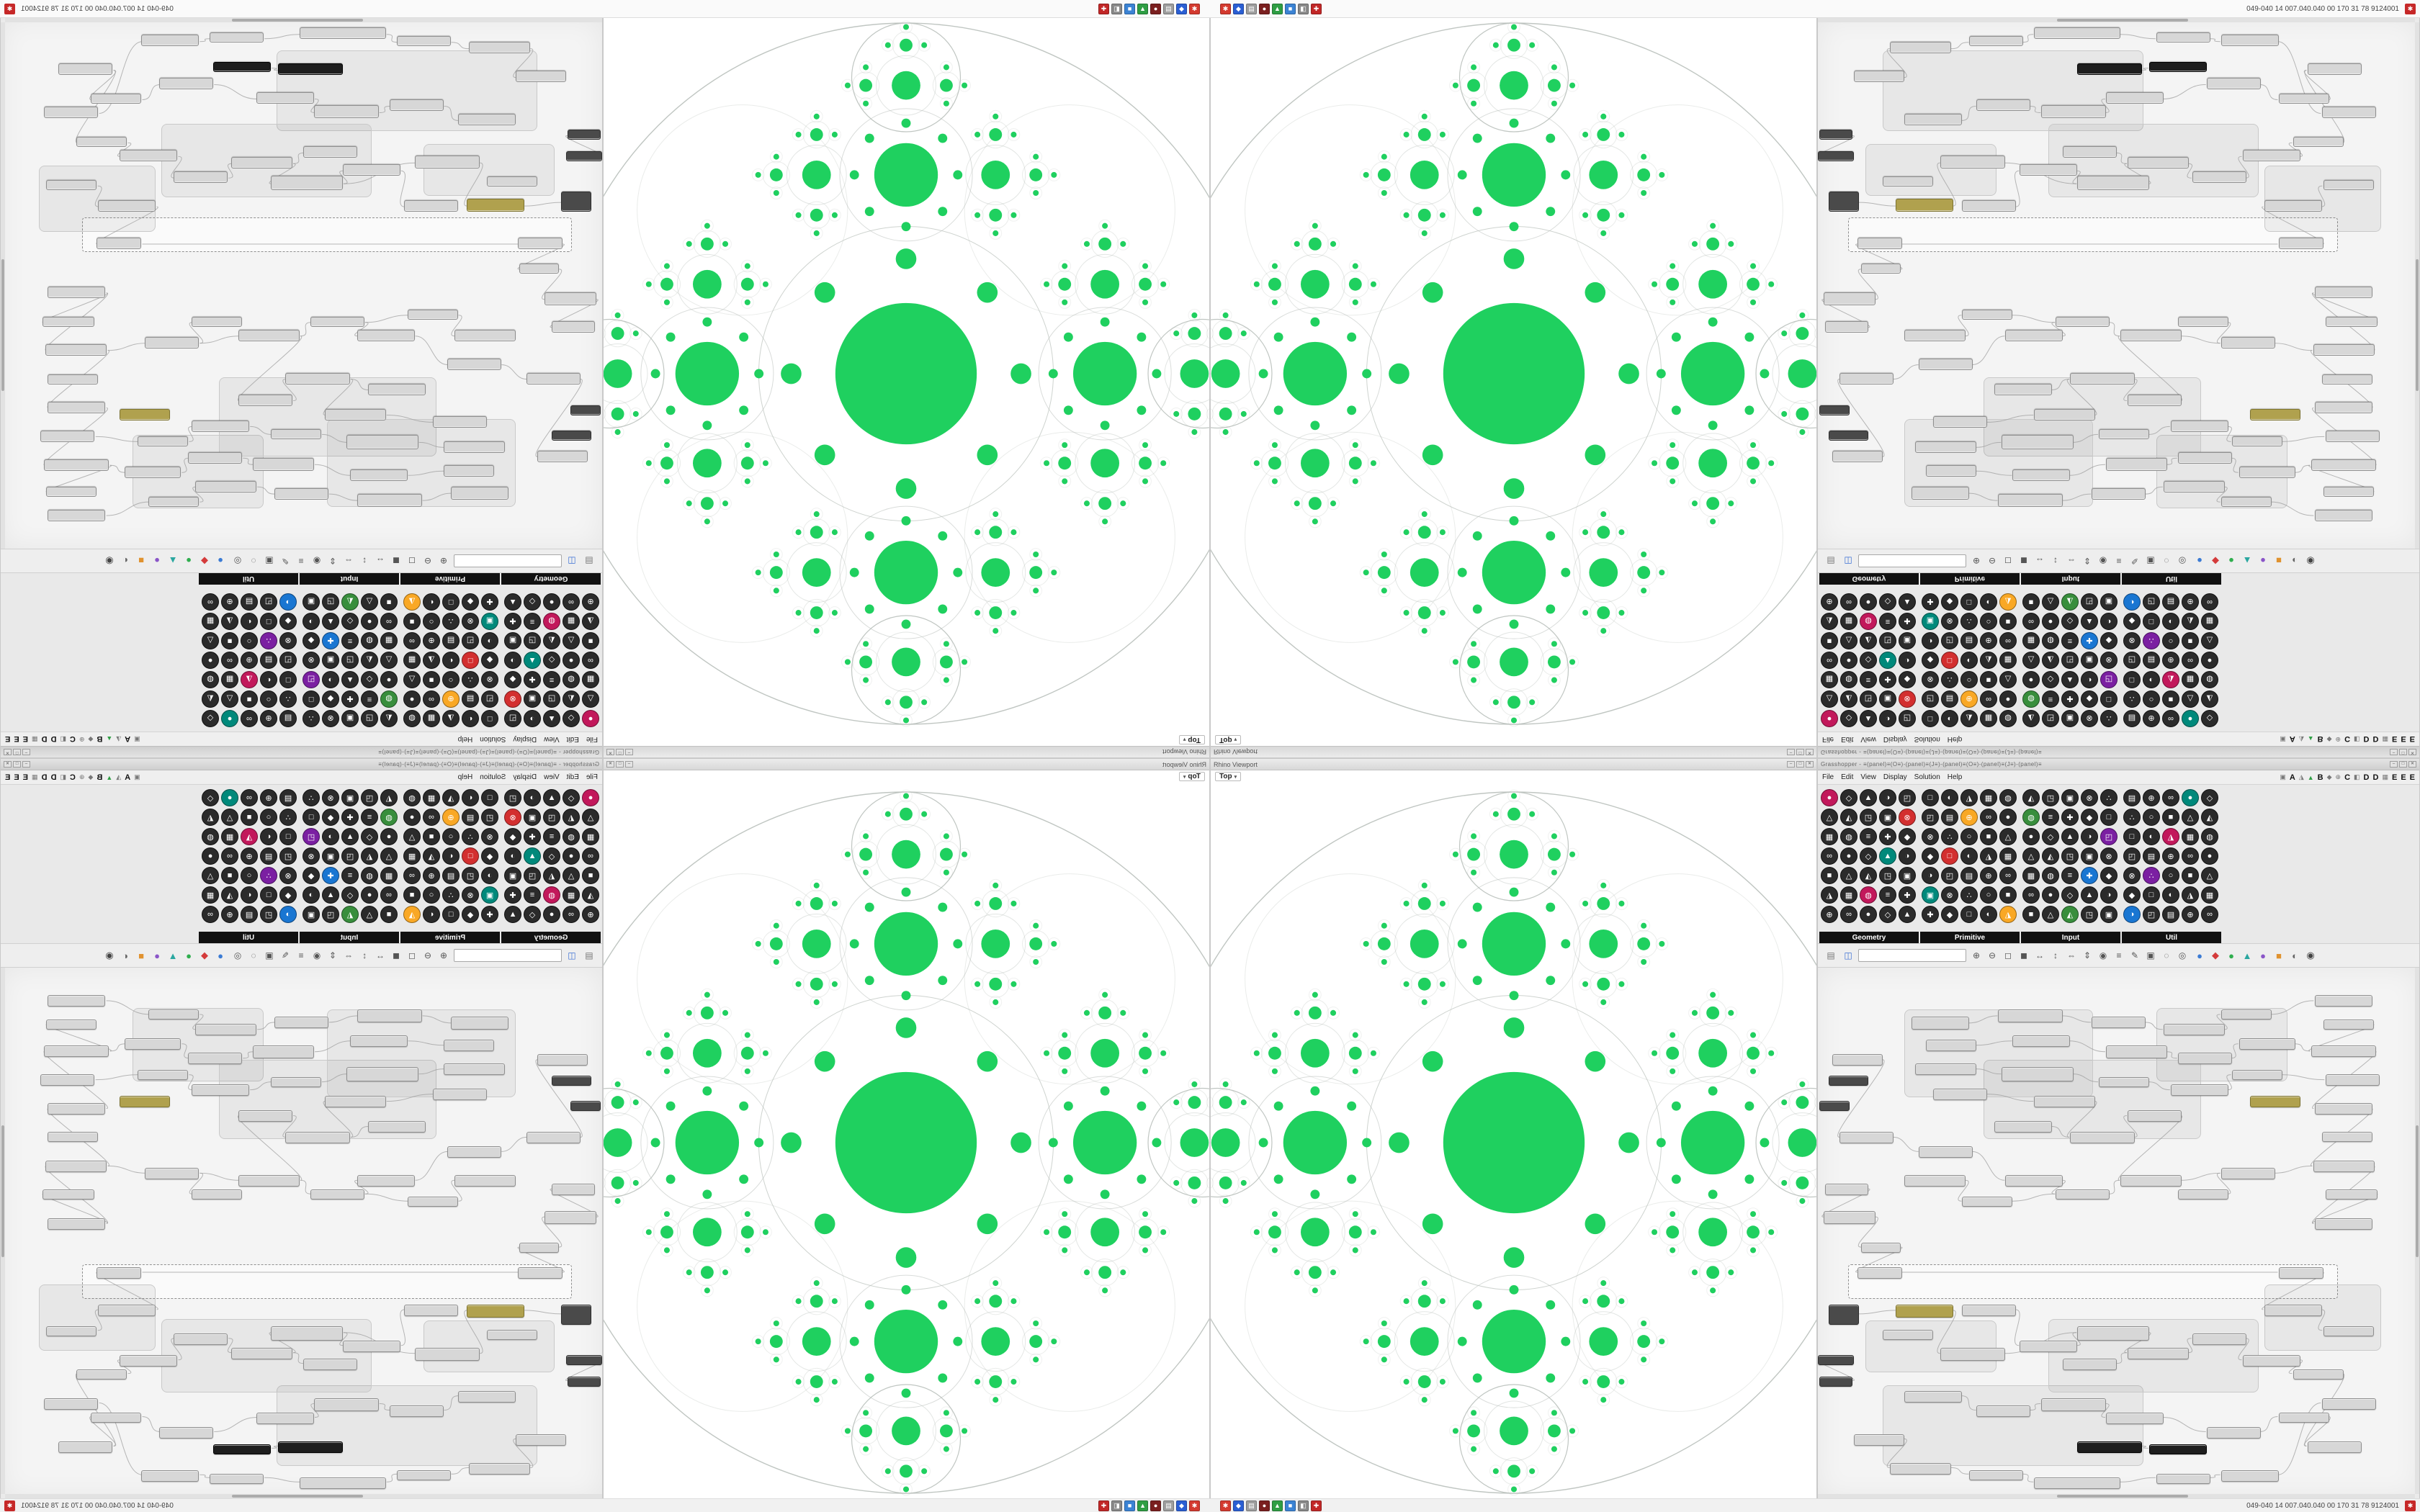 The height and width of the screenshot is (1512, 2420). Describe the element at coordinates (1800, 764) in the screenshot. I see `maximize-button: □` at that location.